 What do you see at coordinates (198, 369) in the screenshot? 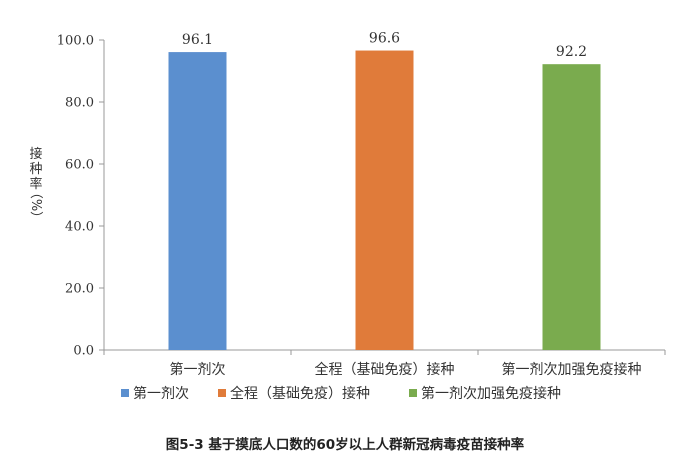
I see `category-label: 第一剂次` at bounding box center [198, 369].